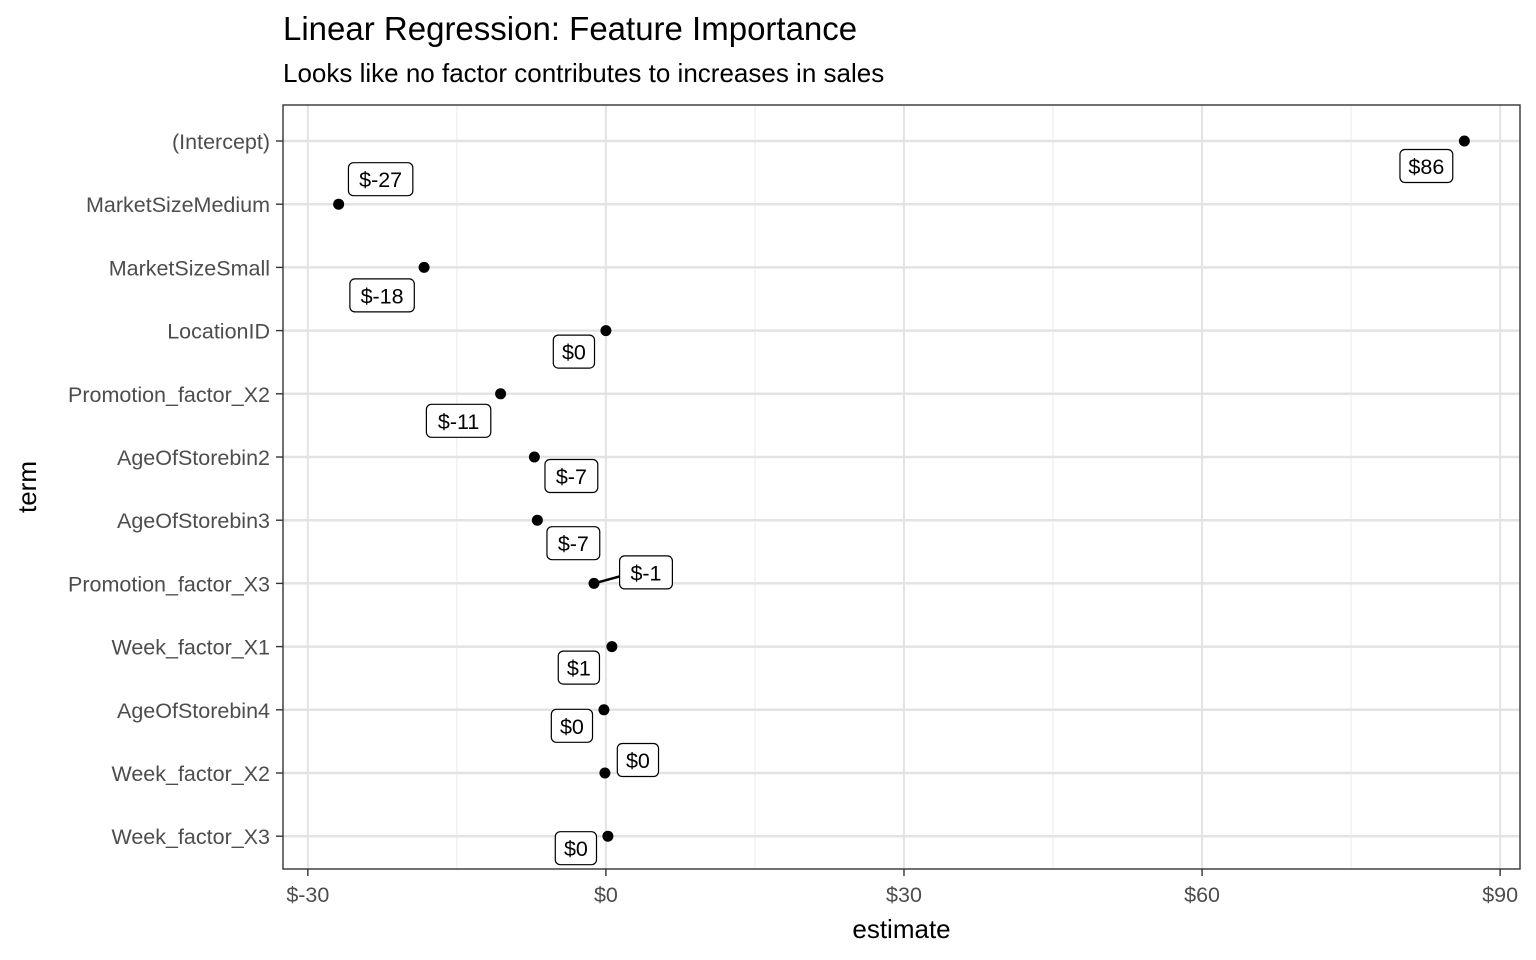 The image size is (1536, 960). I want to click on data-label: $-1, so click(645, 573).